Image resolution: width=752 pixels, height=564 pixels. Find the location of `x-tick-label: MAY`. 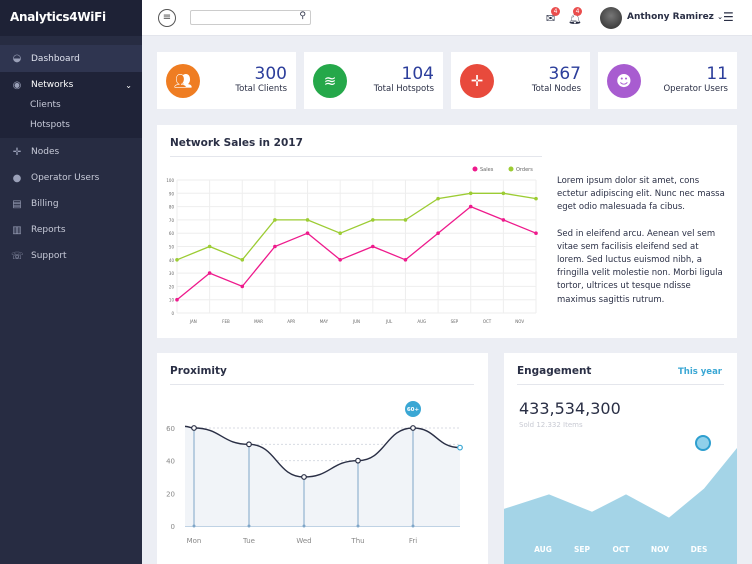

x-tick-label: MAY is located at coordinates (324, 321).